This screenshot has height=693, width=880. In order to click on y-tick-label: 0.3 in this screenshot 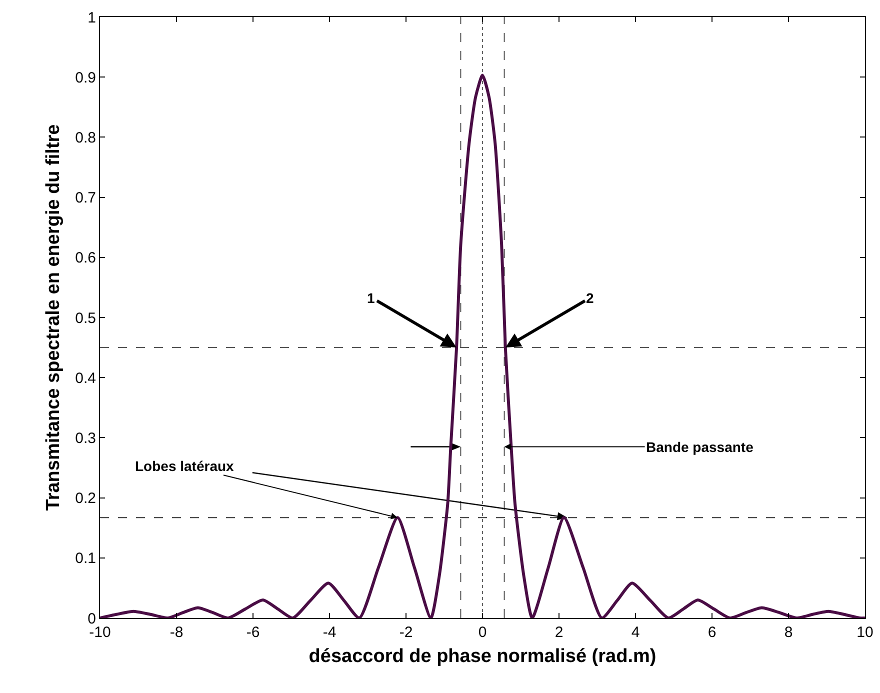, I will do `click(85, 438)`.